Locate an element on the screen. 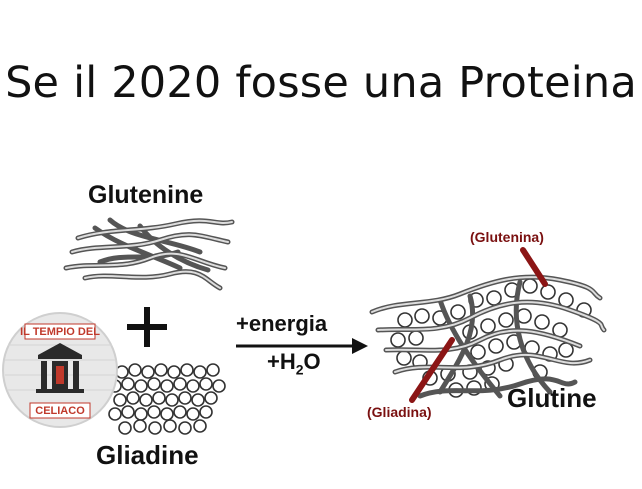 The width and height of the screenshot is (642, 489). gliadine-circles is located at coordinates (167, 399).